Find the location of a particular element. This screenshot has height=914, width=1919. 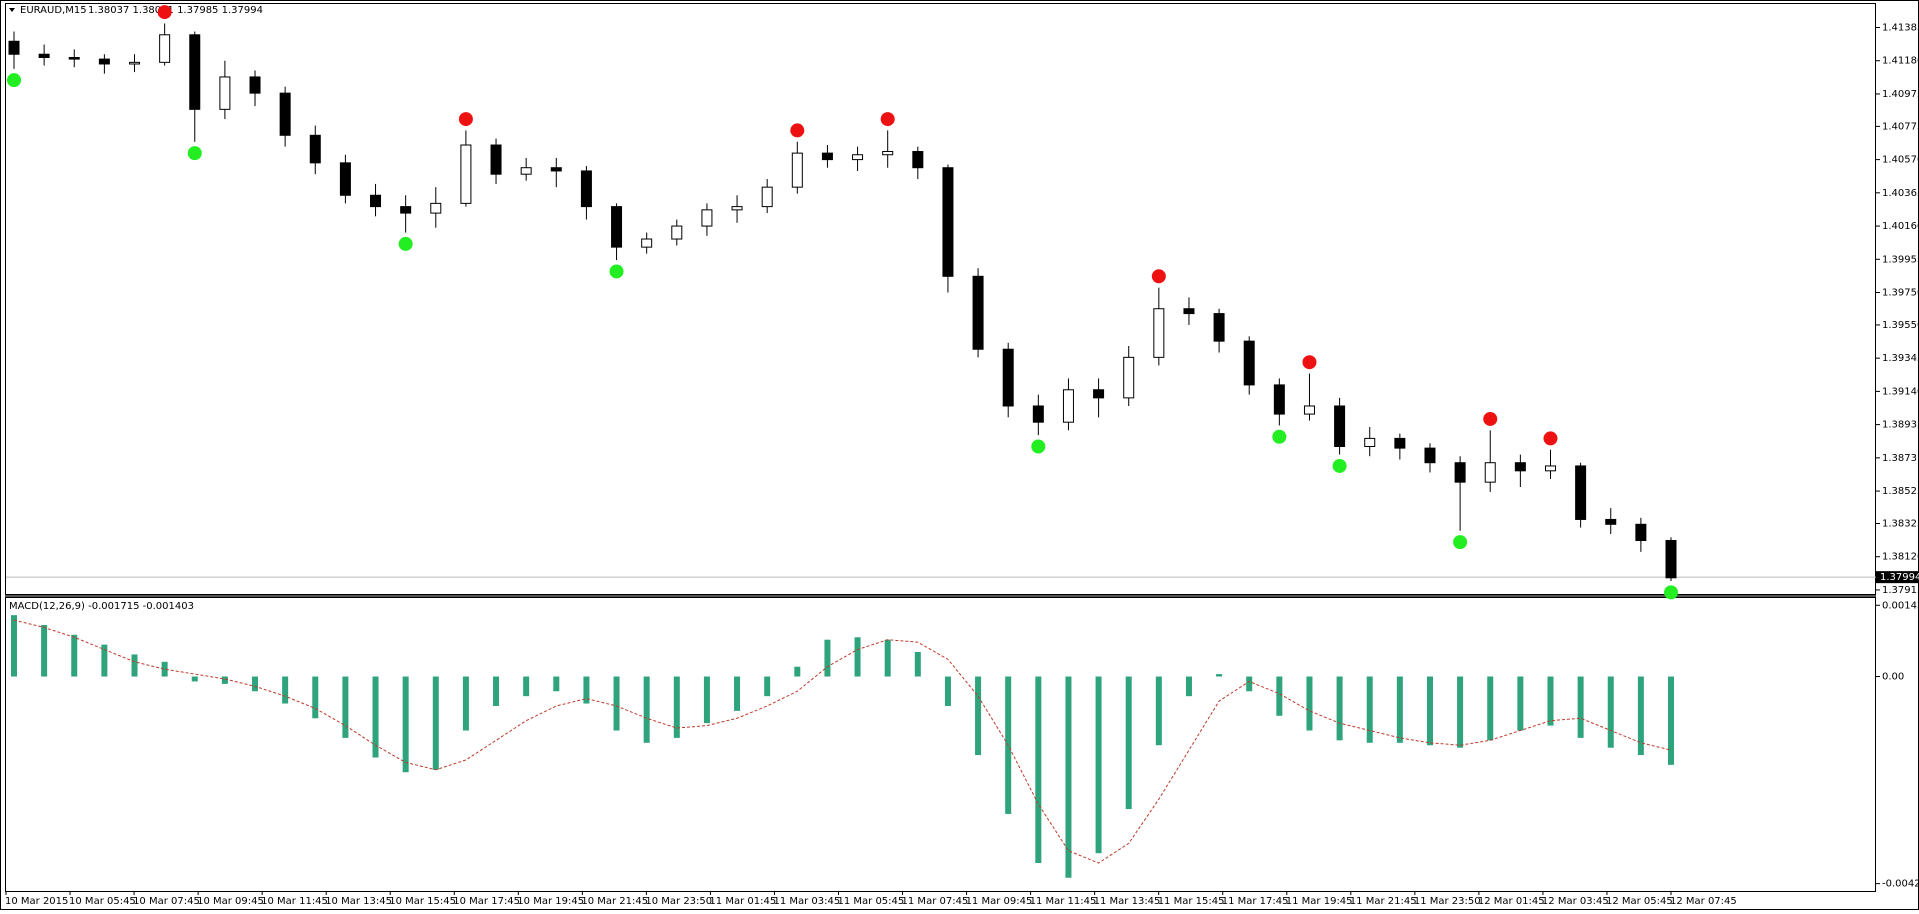

symbol-title: EURAUD,M15 is located at coordinates (53, 10).